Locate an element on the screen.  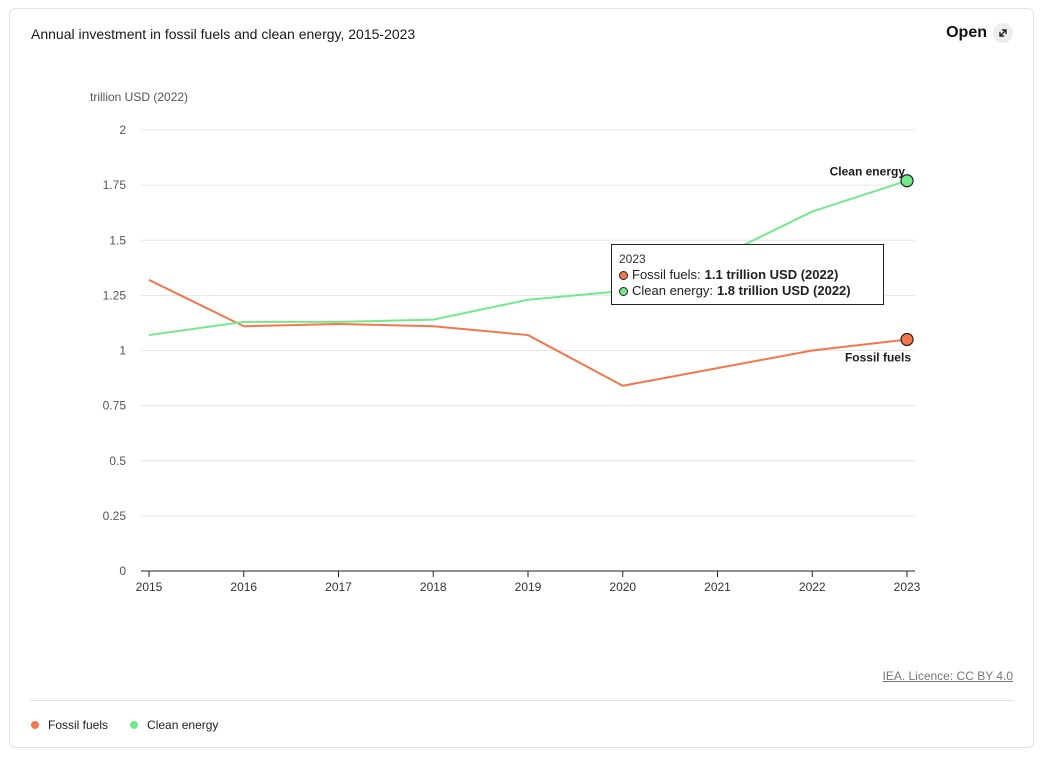
expand-arrow-icon is located at coordinates (1003, 33).